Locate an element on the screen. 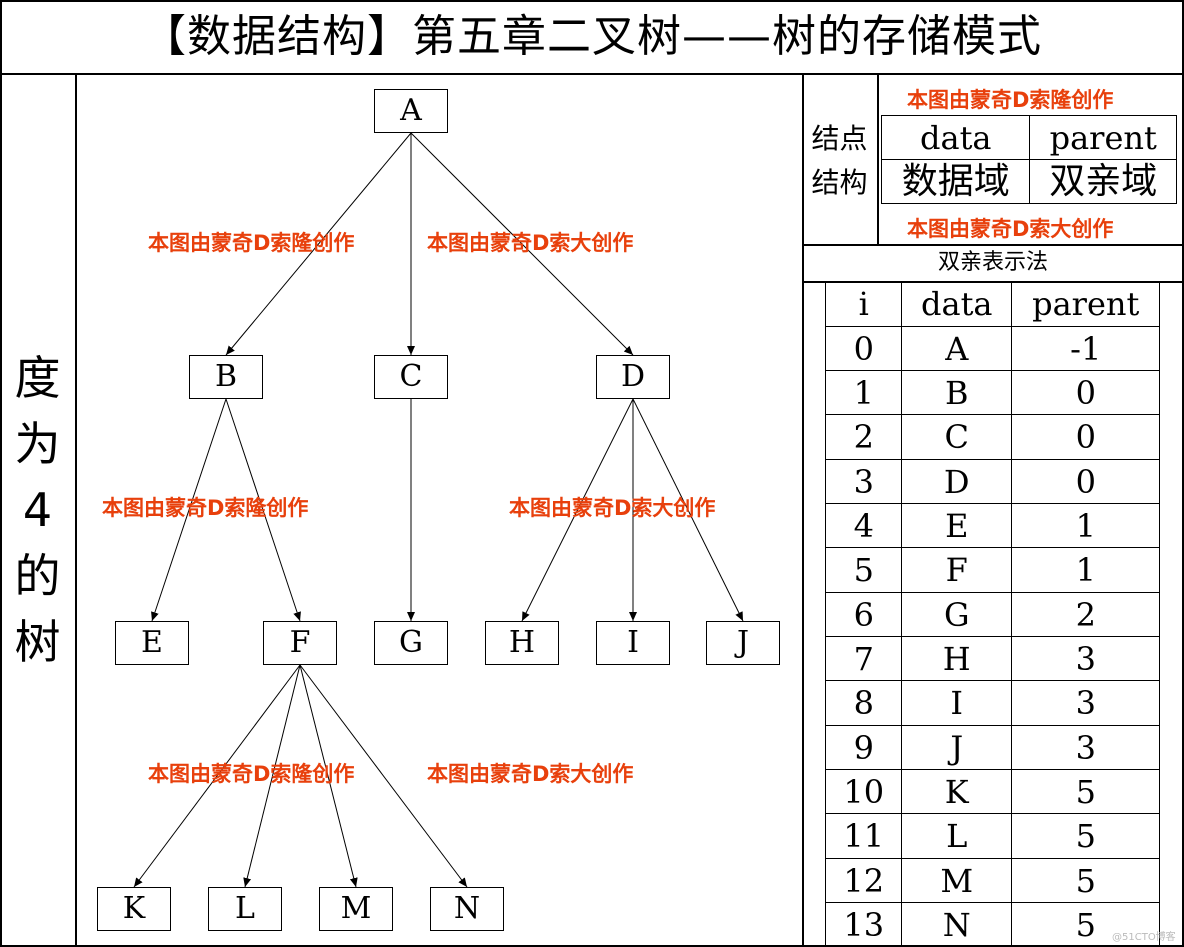  table-header: parent is located at coordinates (1086, 304).